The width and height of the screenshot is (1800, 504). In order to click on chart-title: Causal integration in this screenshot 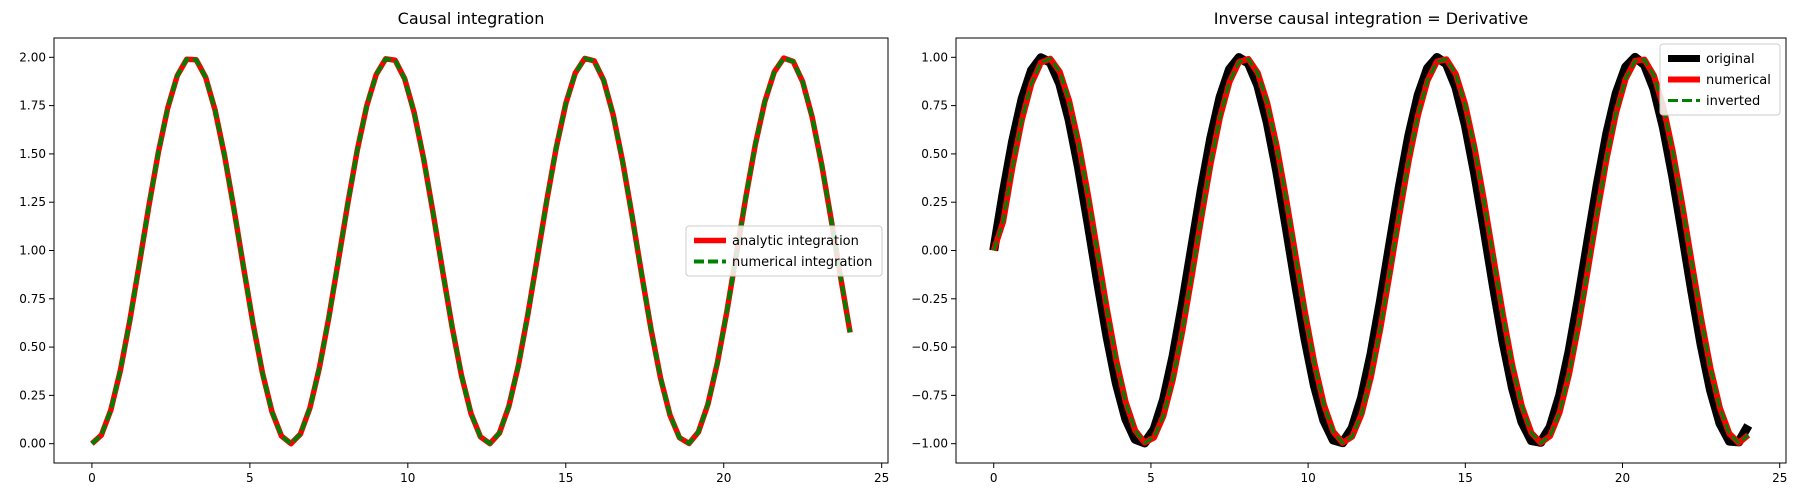, I will do `click(471, 18)`.